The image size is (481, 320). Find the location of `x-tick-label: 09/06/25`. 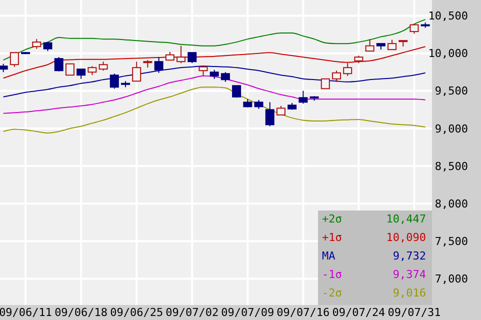

x-tick-label: 09/06/25 is located at coordinates (137, 312).